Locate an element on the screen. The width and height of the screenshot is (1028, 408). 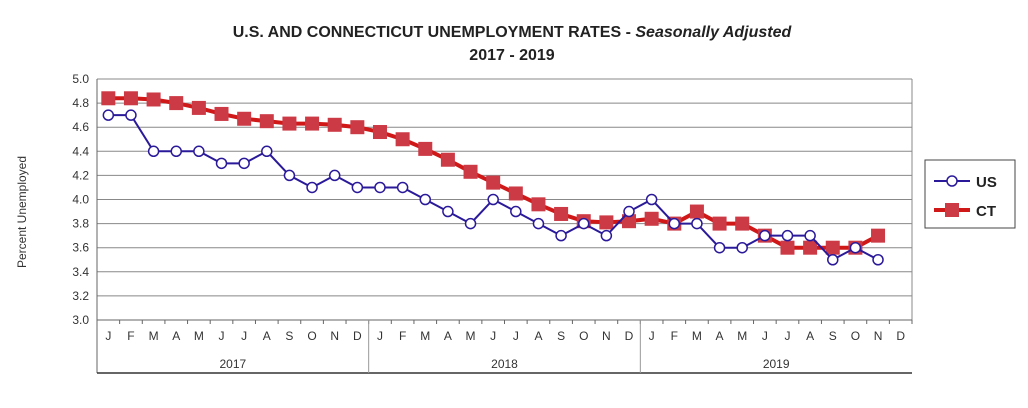
y-tick-label: 3.0 is located at coordinates (80, 320).